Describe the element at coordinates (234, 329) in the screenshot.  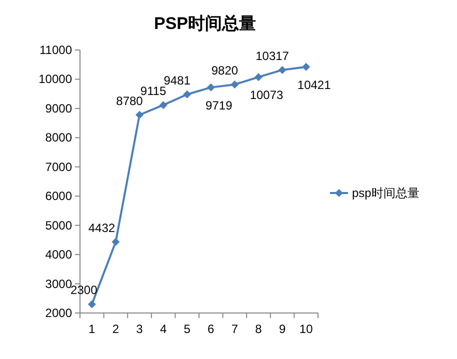
I see `x-tick-label: 7` at that location.